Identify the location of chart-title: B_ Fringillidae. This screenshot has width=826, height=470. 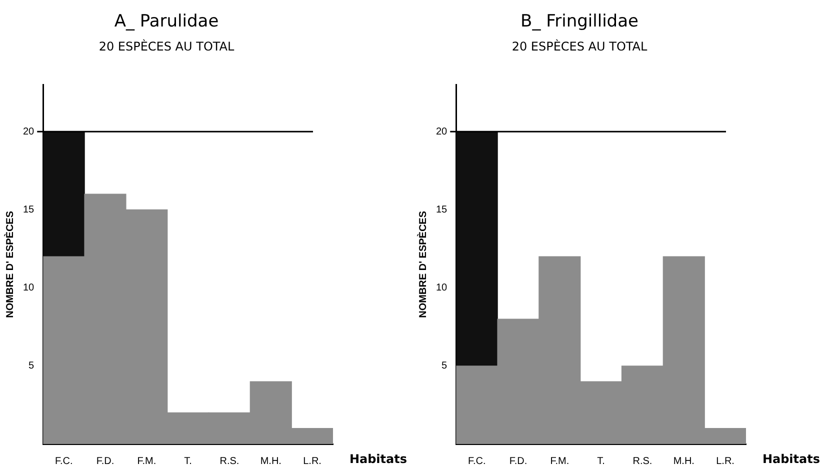
(579, 22).